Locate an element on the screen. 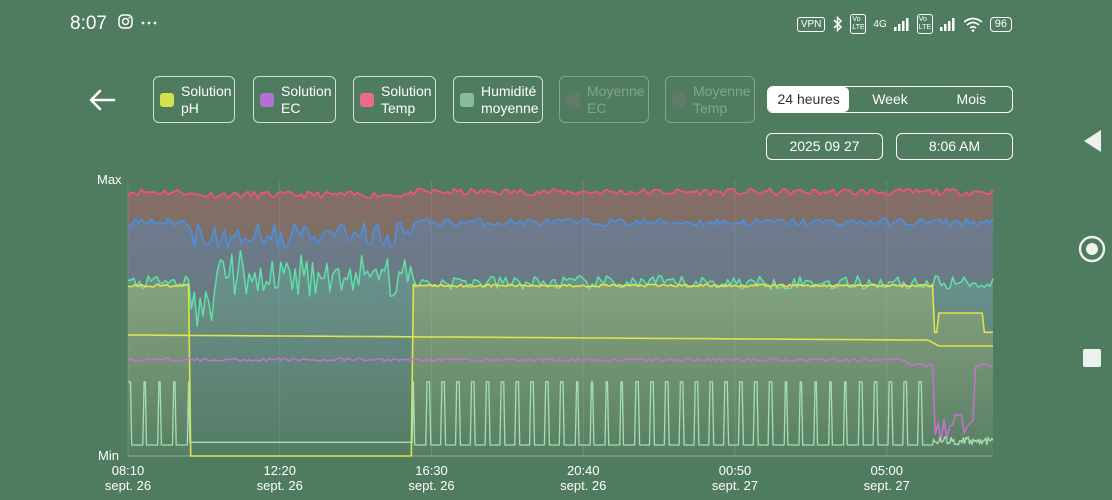 The width and height of the screenshot is (1112, 500). time-picker: 8:06 AM is located at coordinates (954, 146).